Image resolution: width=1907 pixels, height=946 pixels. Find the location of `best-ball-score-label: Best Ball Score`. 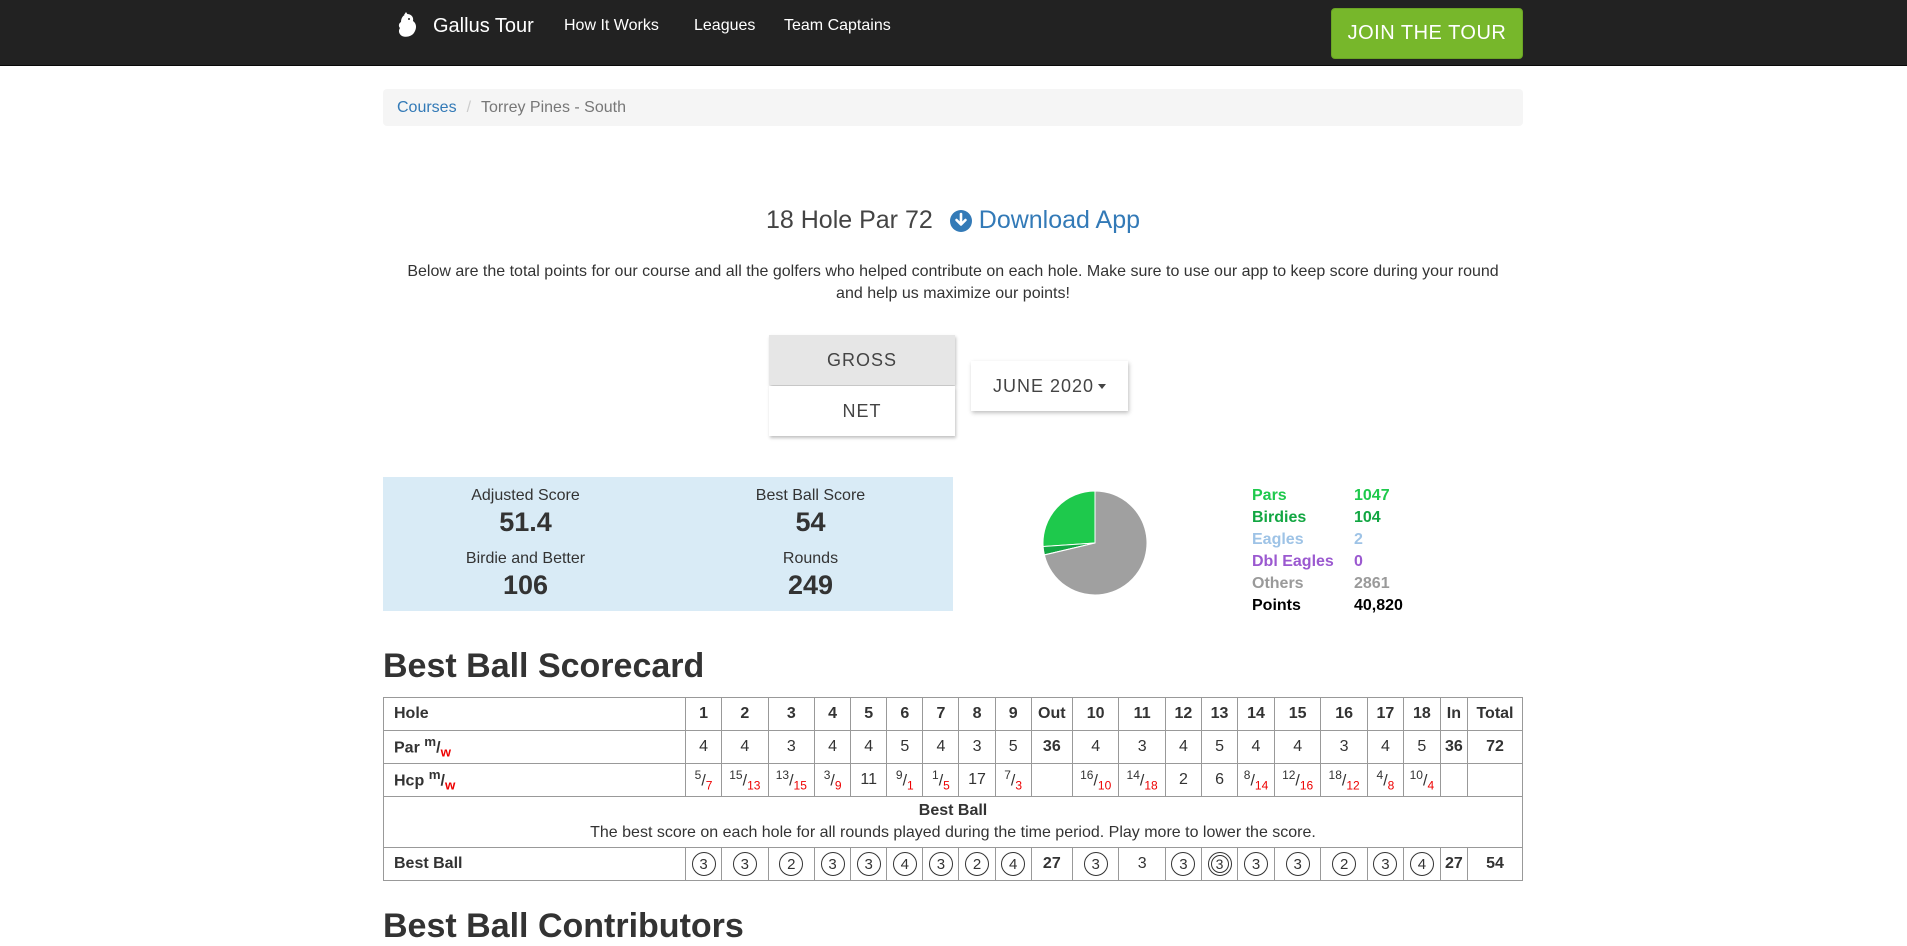

best-ball-score-label: Best Ball Score is located at coordinates (810, 495).